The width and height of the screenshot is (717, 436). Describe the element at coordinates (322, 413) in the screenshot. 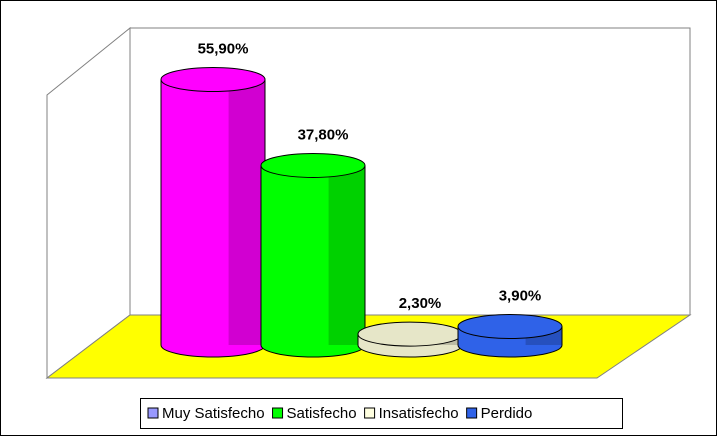

I see `legend-label: Satisfecho` at that location.